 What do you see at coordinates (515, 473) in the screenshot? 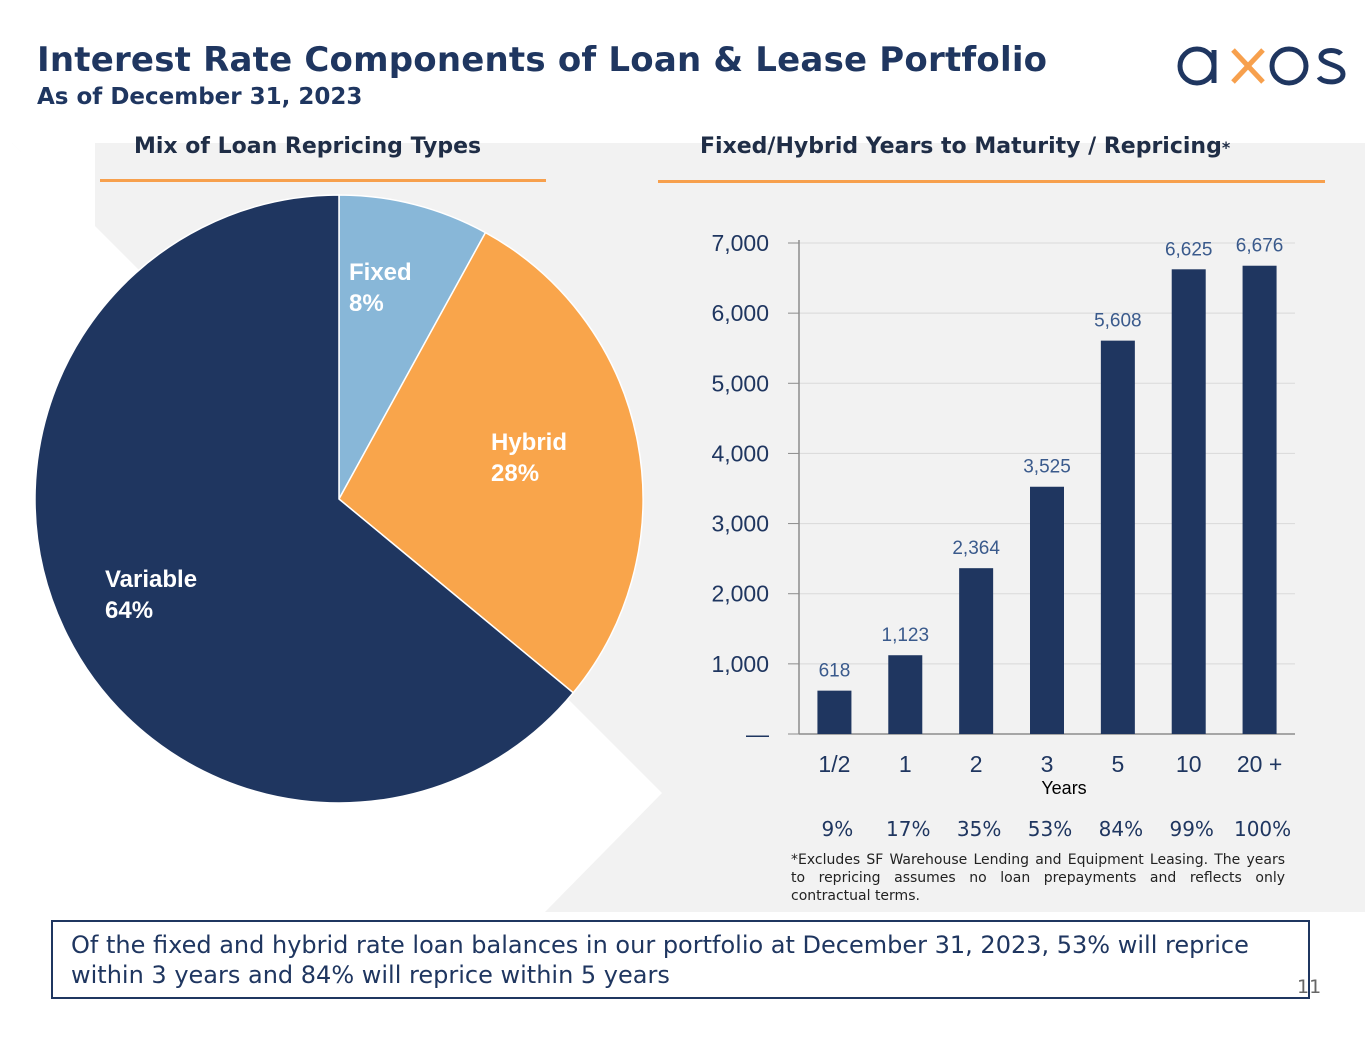
I see `pie-value-hybrid: 28%` at bounding box center [515, 473].